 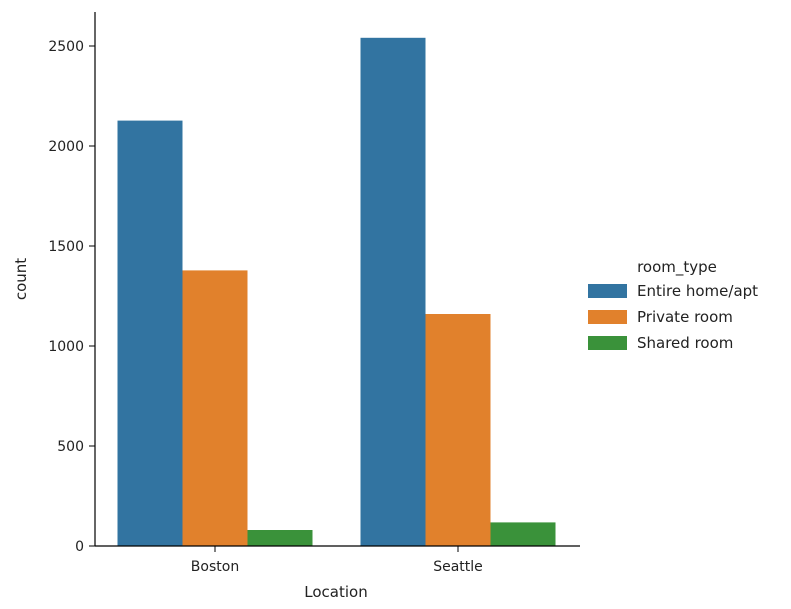 I want to click on x-tick-label: Seattle, so click(x=458, y=567).